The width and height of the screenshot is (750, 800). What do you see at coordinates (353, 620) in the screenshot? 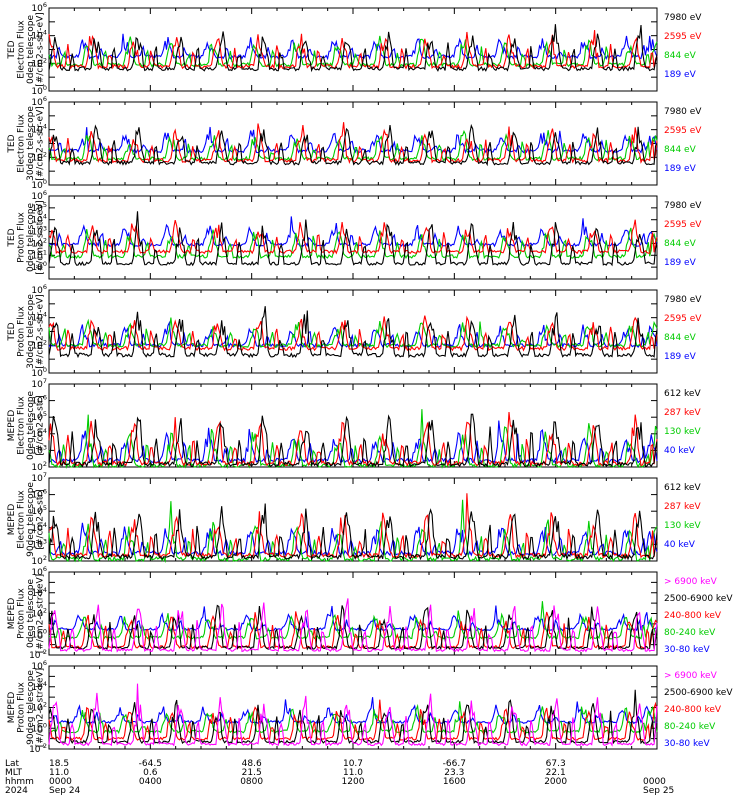
I see `series-line-80-240-kev` at bounding box center [353, 620].